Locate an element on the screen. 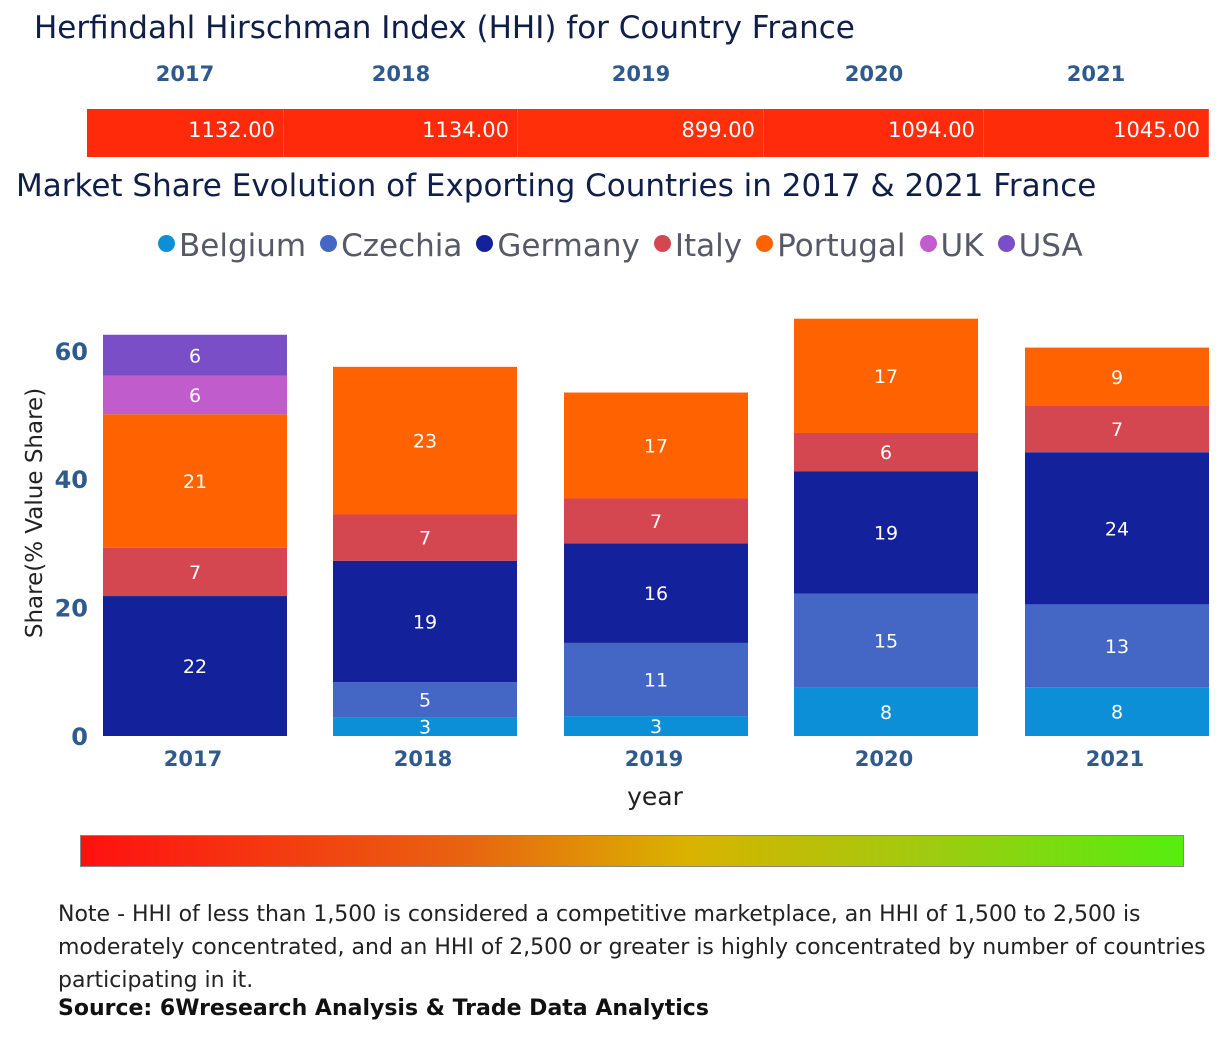  legend-label: USA is located at coordinates (1050, 246).